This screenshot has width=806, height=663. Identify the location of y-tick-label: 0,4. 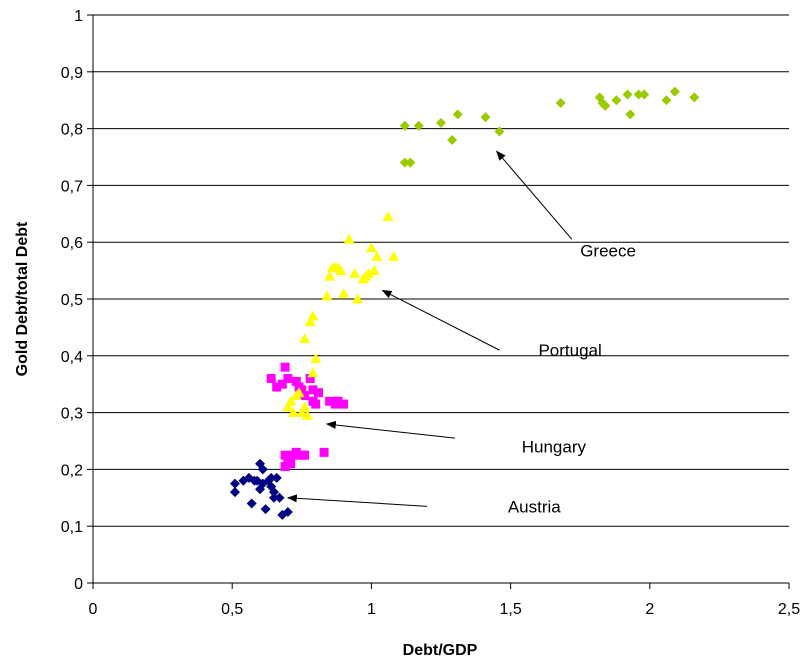
(72, 357).